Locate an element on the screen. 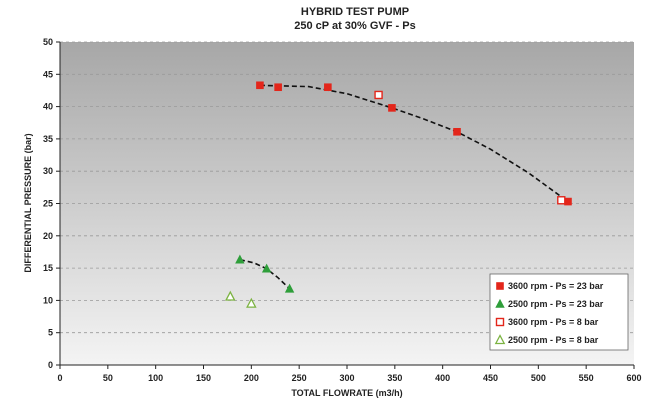  x-tick-label: 150 is located at coordinates (203, 378).